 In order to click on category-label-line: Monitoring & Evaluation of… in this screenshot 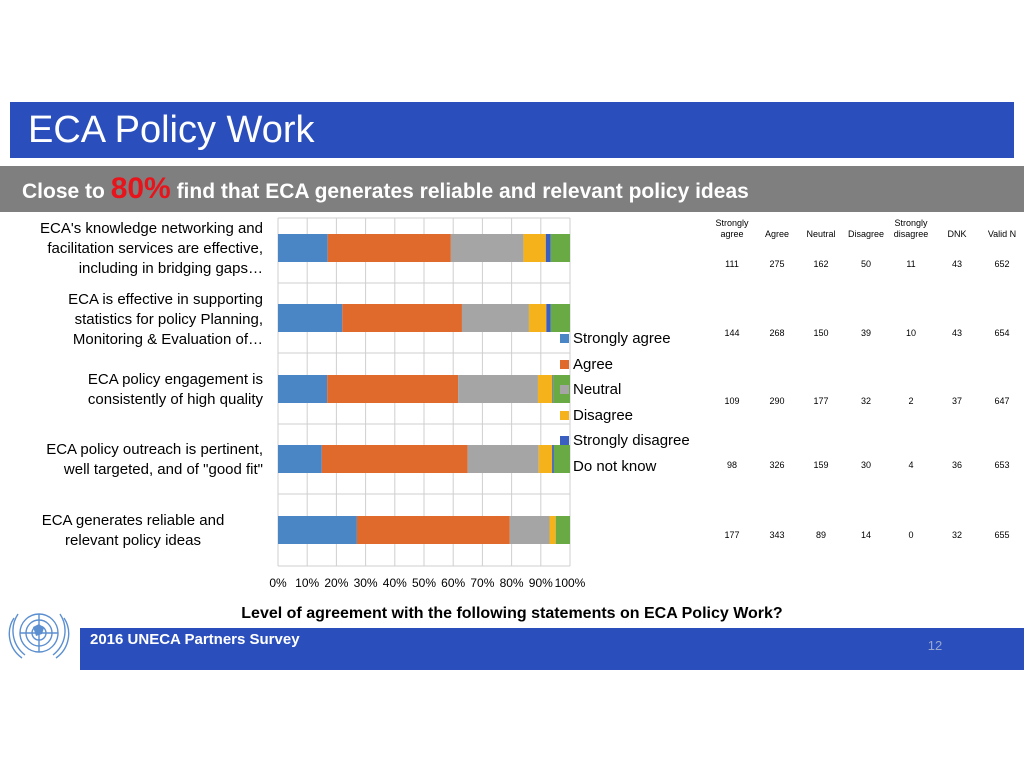, I will do `click(167, 339)`.